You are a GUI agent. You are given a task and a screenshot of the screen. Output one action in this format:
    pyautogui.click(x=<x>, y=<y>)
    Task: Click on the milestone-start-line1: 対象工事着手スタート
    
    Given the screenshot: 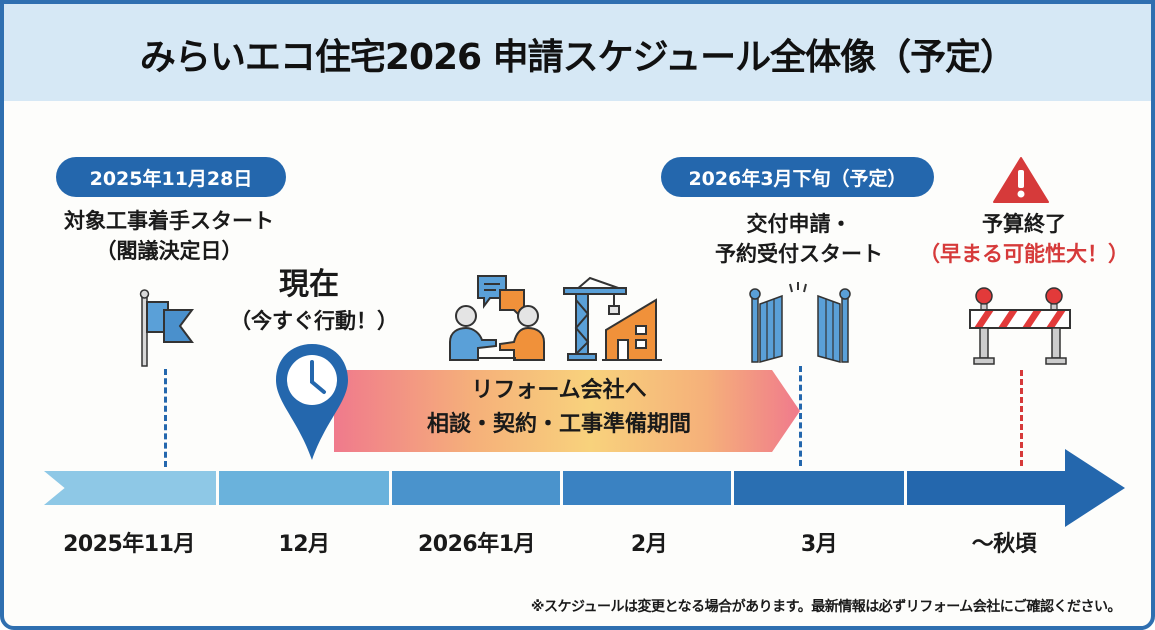 What is the action you would take?
    pyautogui.click(x=169, y=221)
    